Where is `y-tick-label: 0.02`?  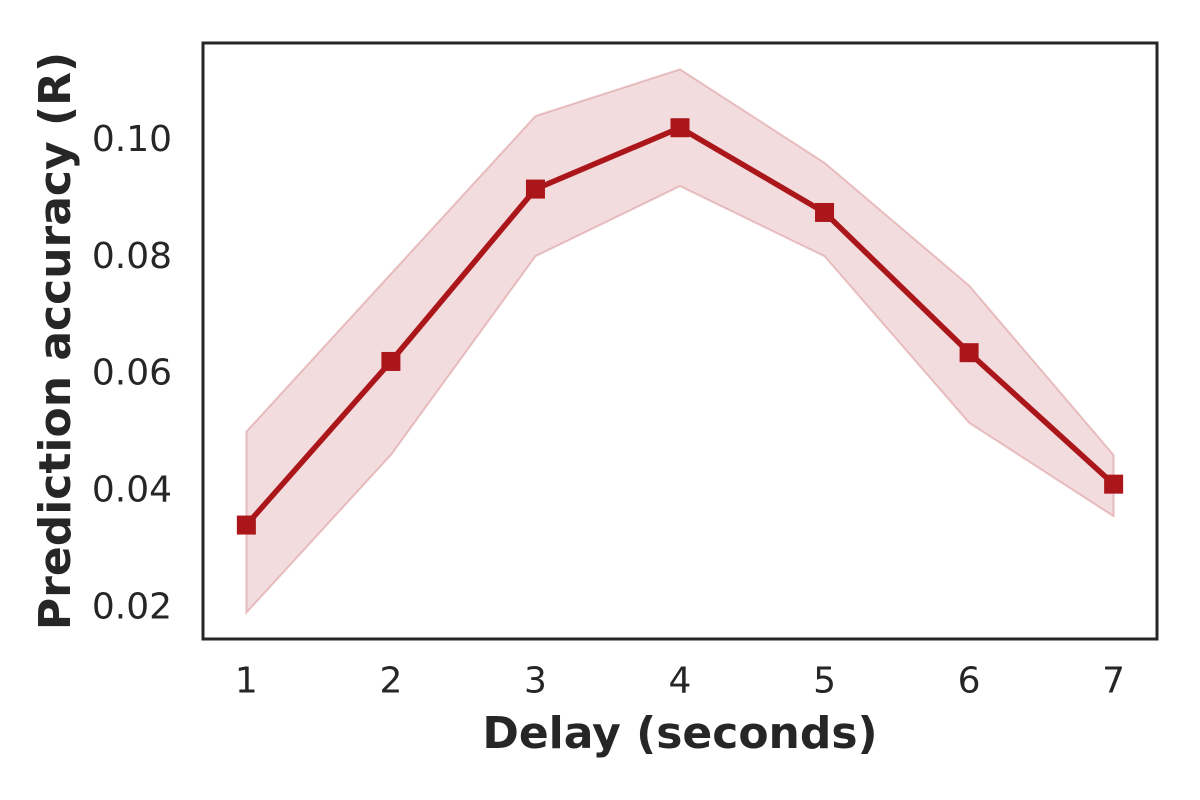 y-tick-label: 0.02 is located at coordinates (132, 606).